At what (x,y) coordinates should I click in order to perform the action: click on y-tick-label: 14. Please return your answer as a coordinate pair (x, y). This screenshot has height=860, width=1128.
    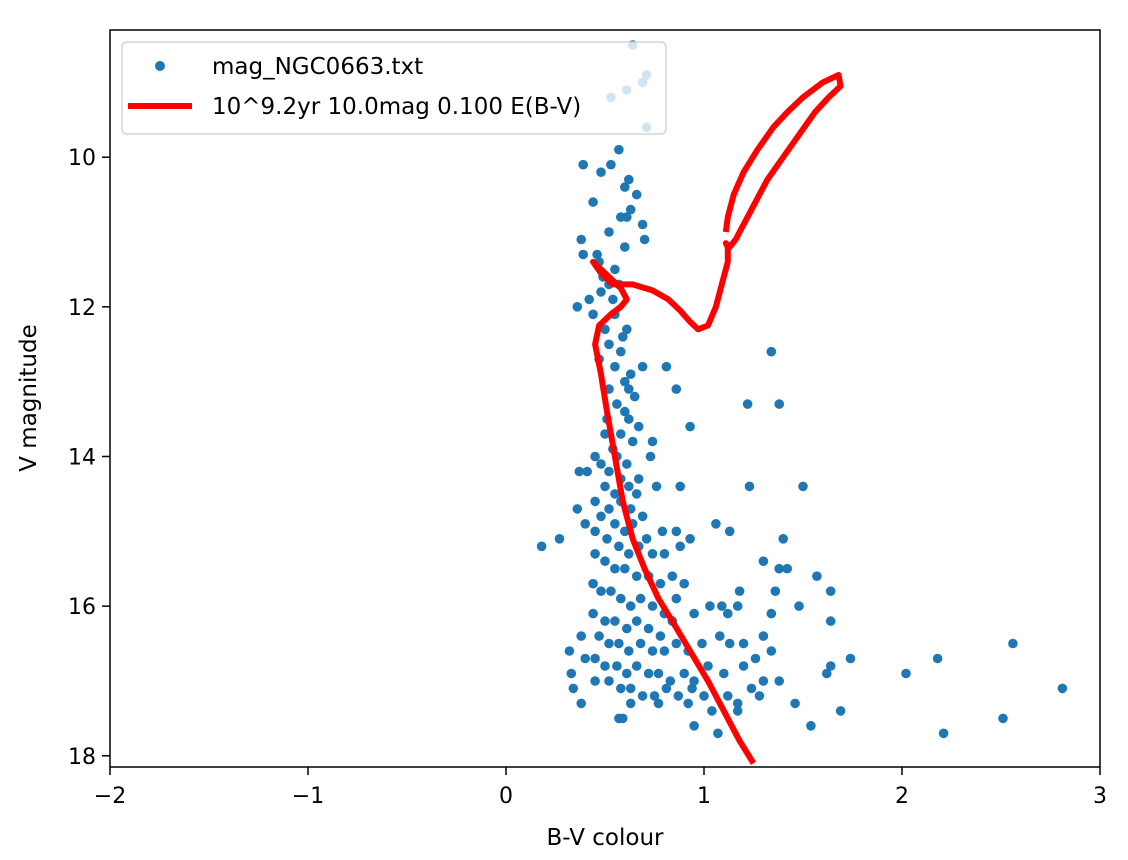
    Looking at the image, I should click on (82, 457).